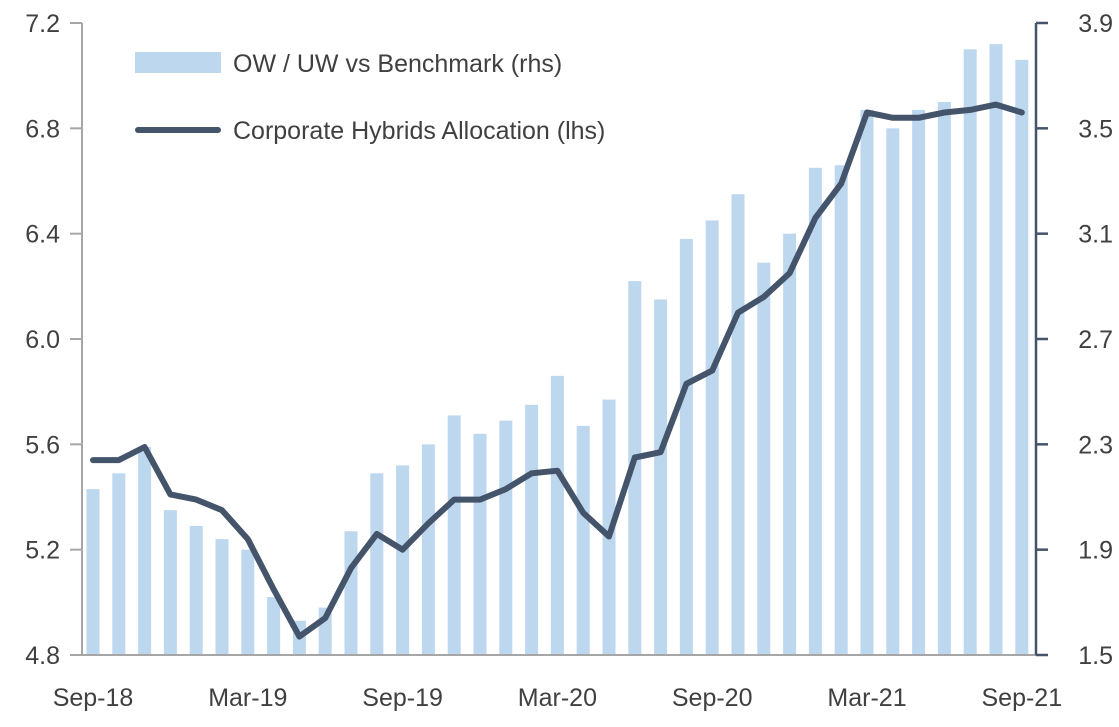 This screenshot has height=727, width=1119. I want to click on left-tick-label: 6.4, so click(42, 235).